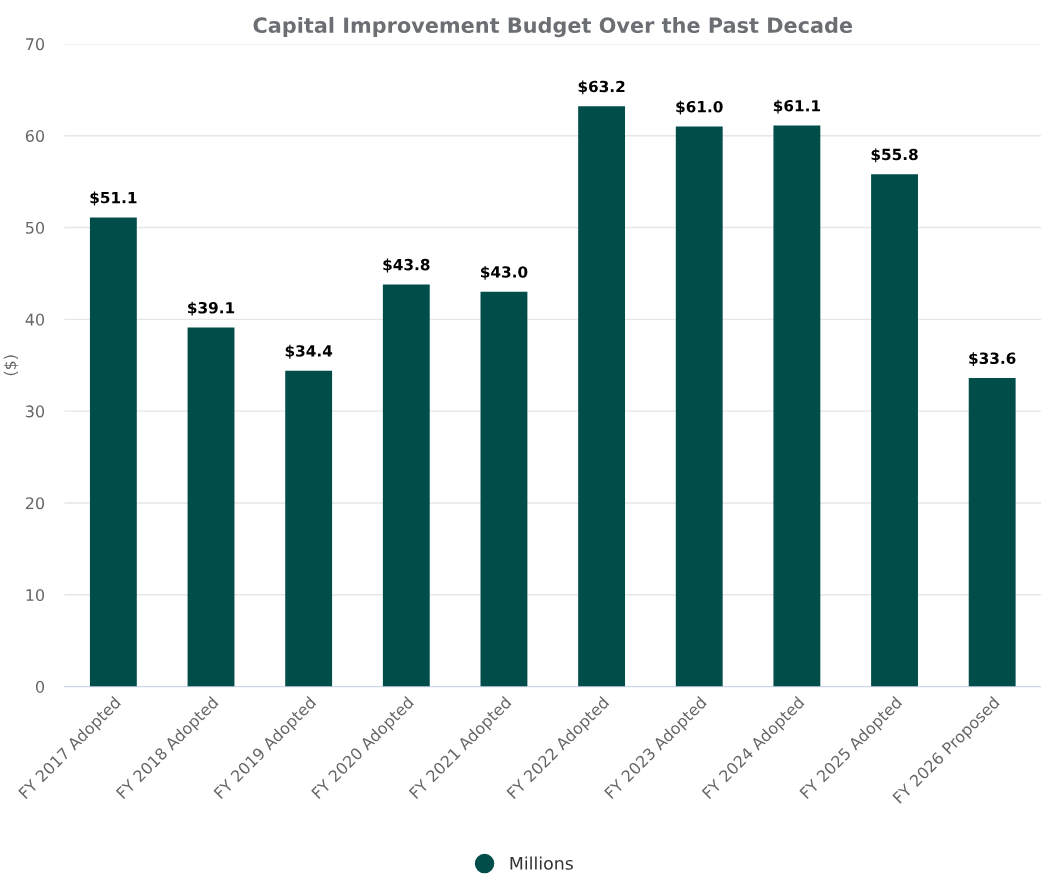  I want to click on y-tick-label: 60, so click(35, 136).